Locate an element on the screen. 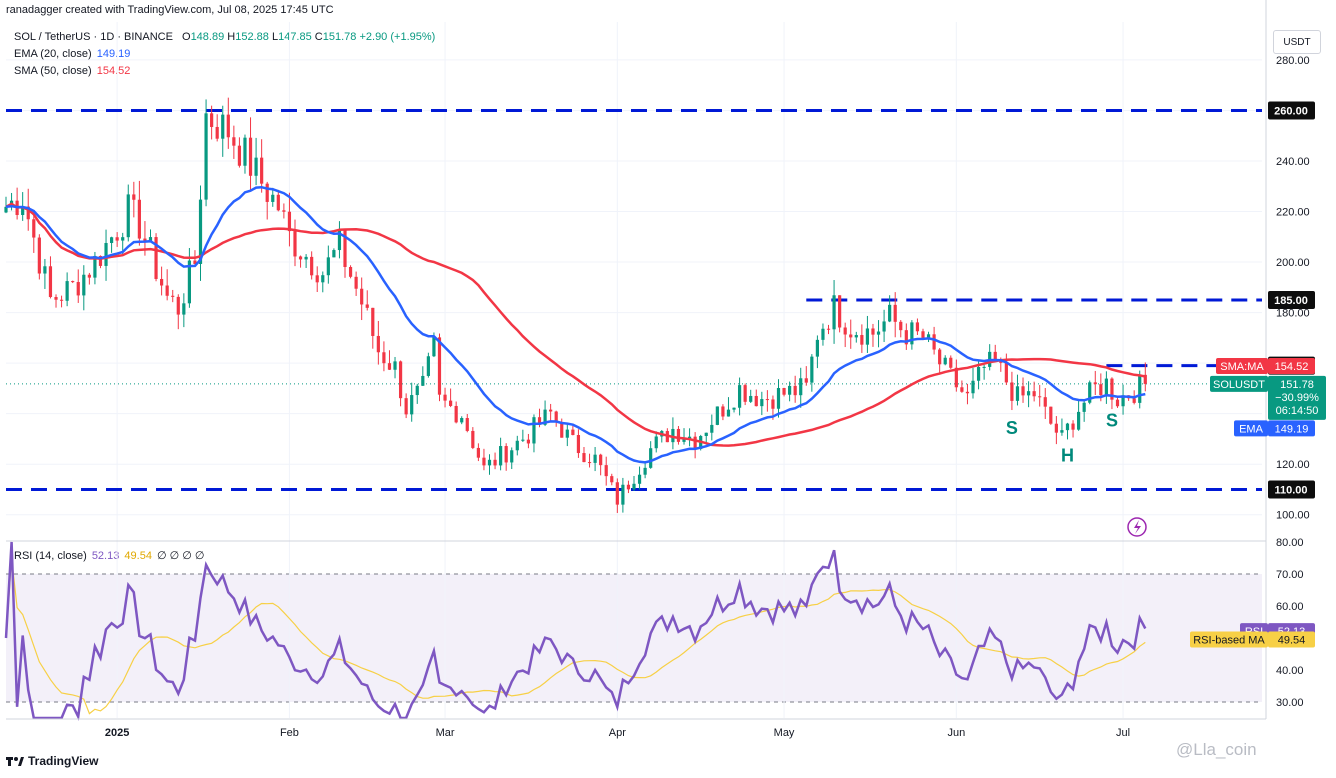 The width and height of the screenshot is (1336, 778). pattern-label: S is located at coordinates (1112, 420).